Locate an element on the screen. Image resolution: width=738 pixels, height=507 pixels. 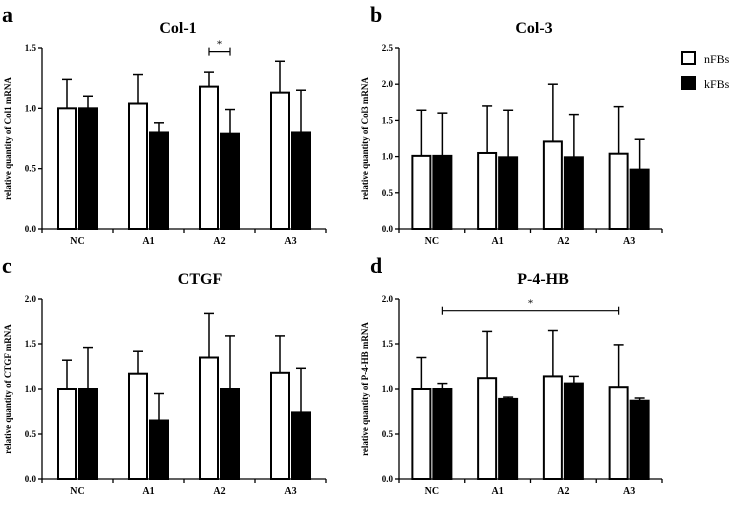
legend-swatch-nfbs is located at coordinates (688, 58).